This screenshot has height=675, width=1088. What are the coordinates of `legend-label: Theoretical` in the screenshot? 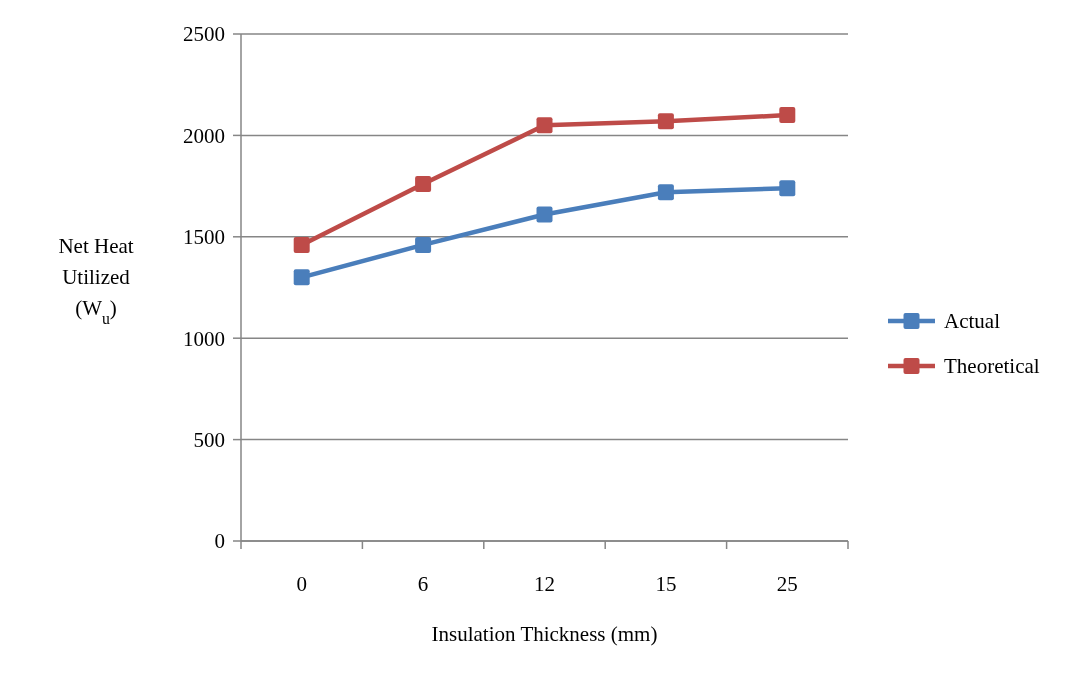 It's located at (992, 366).